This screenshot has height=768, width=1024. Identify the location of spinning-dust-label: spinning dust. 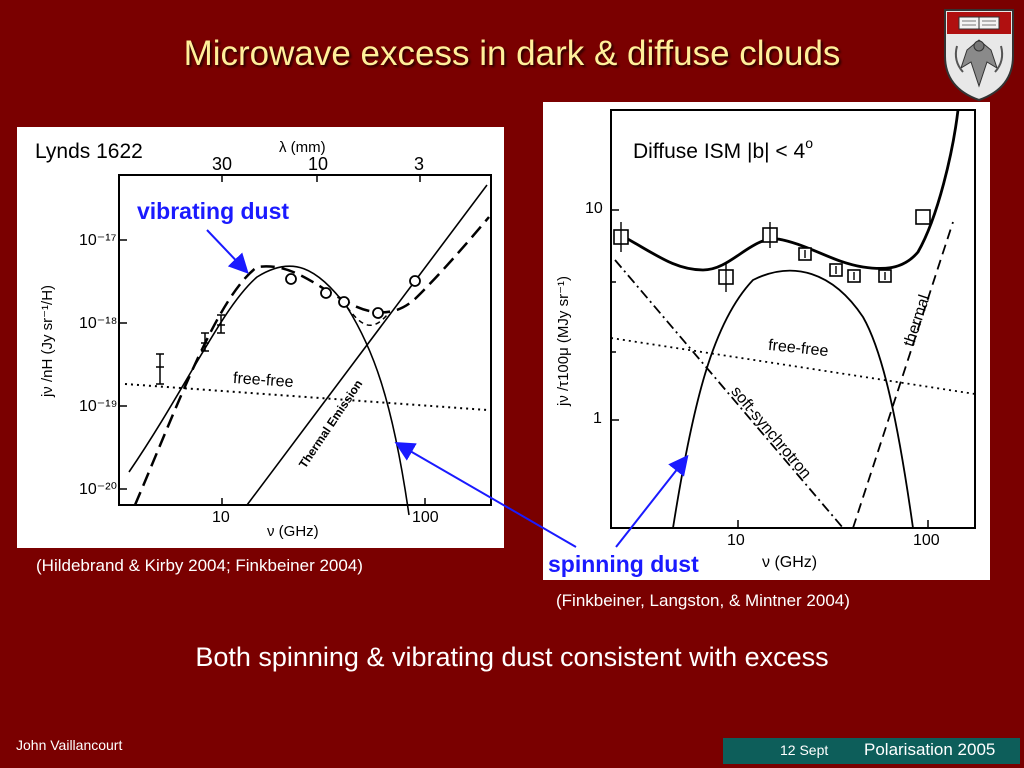
(623, 564).